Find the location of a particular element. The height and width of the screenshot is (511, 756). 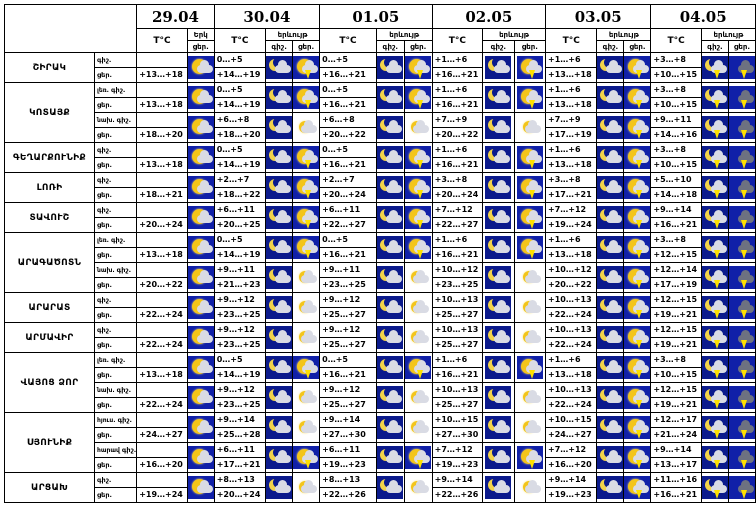

forecast-row: ԱՐԱԳԱԾՈՏՆ լեռ. գիշ. 0…+5 0…+5 +1…+6 +1…+6 +3…+8 is located at coordinates (380, 262).